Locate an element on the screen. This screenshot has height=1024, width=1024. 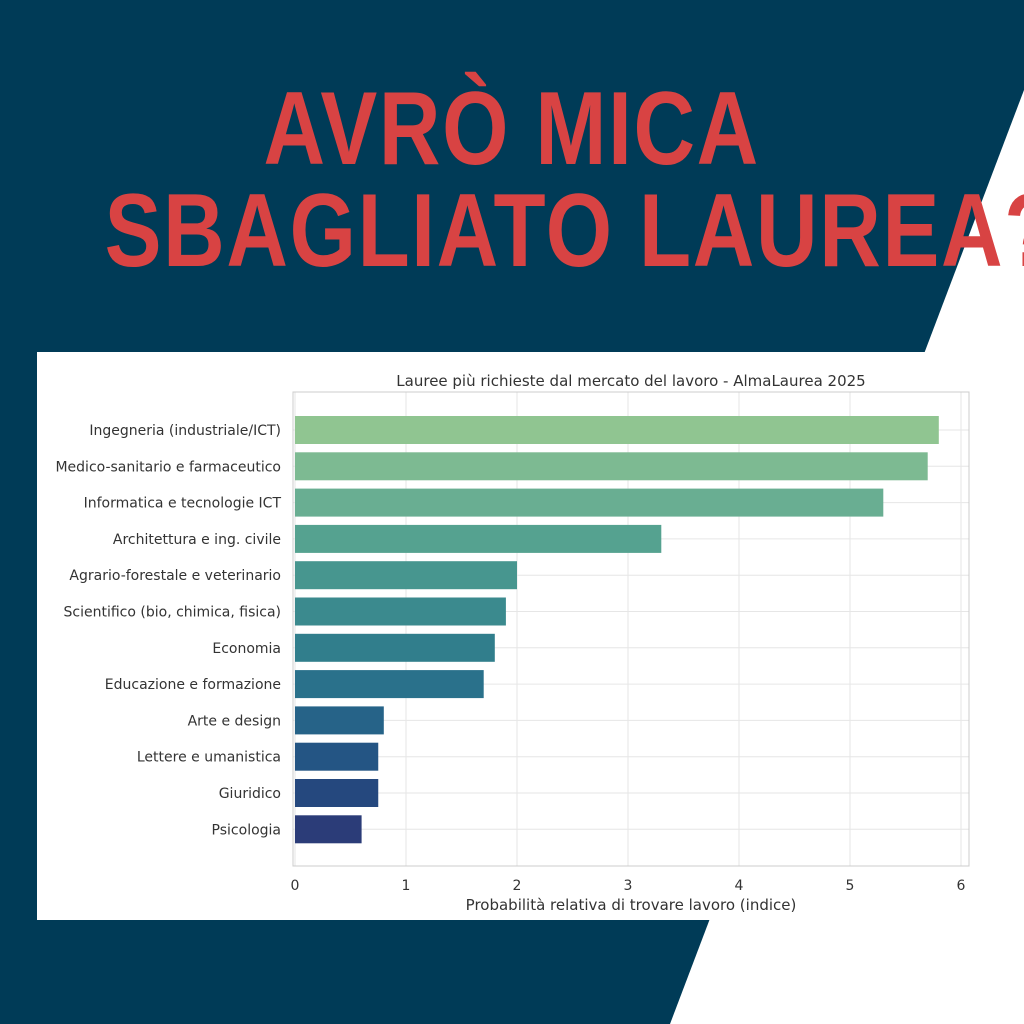
category-label: Arte e design is located at coordinates (234, 721).